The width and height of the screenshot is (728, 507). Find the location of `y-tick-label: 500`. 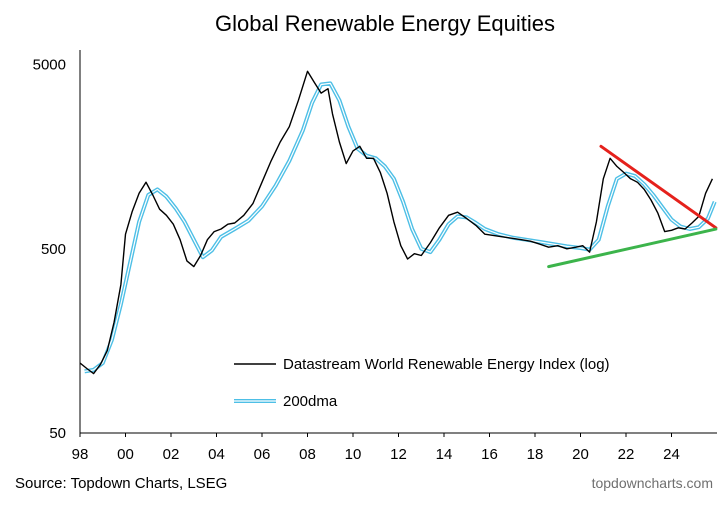

y-tick-label: 500 is located at coordinates (53, 249).